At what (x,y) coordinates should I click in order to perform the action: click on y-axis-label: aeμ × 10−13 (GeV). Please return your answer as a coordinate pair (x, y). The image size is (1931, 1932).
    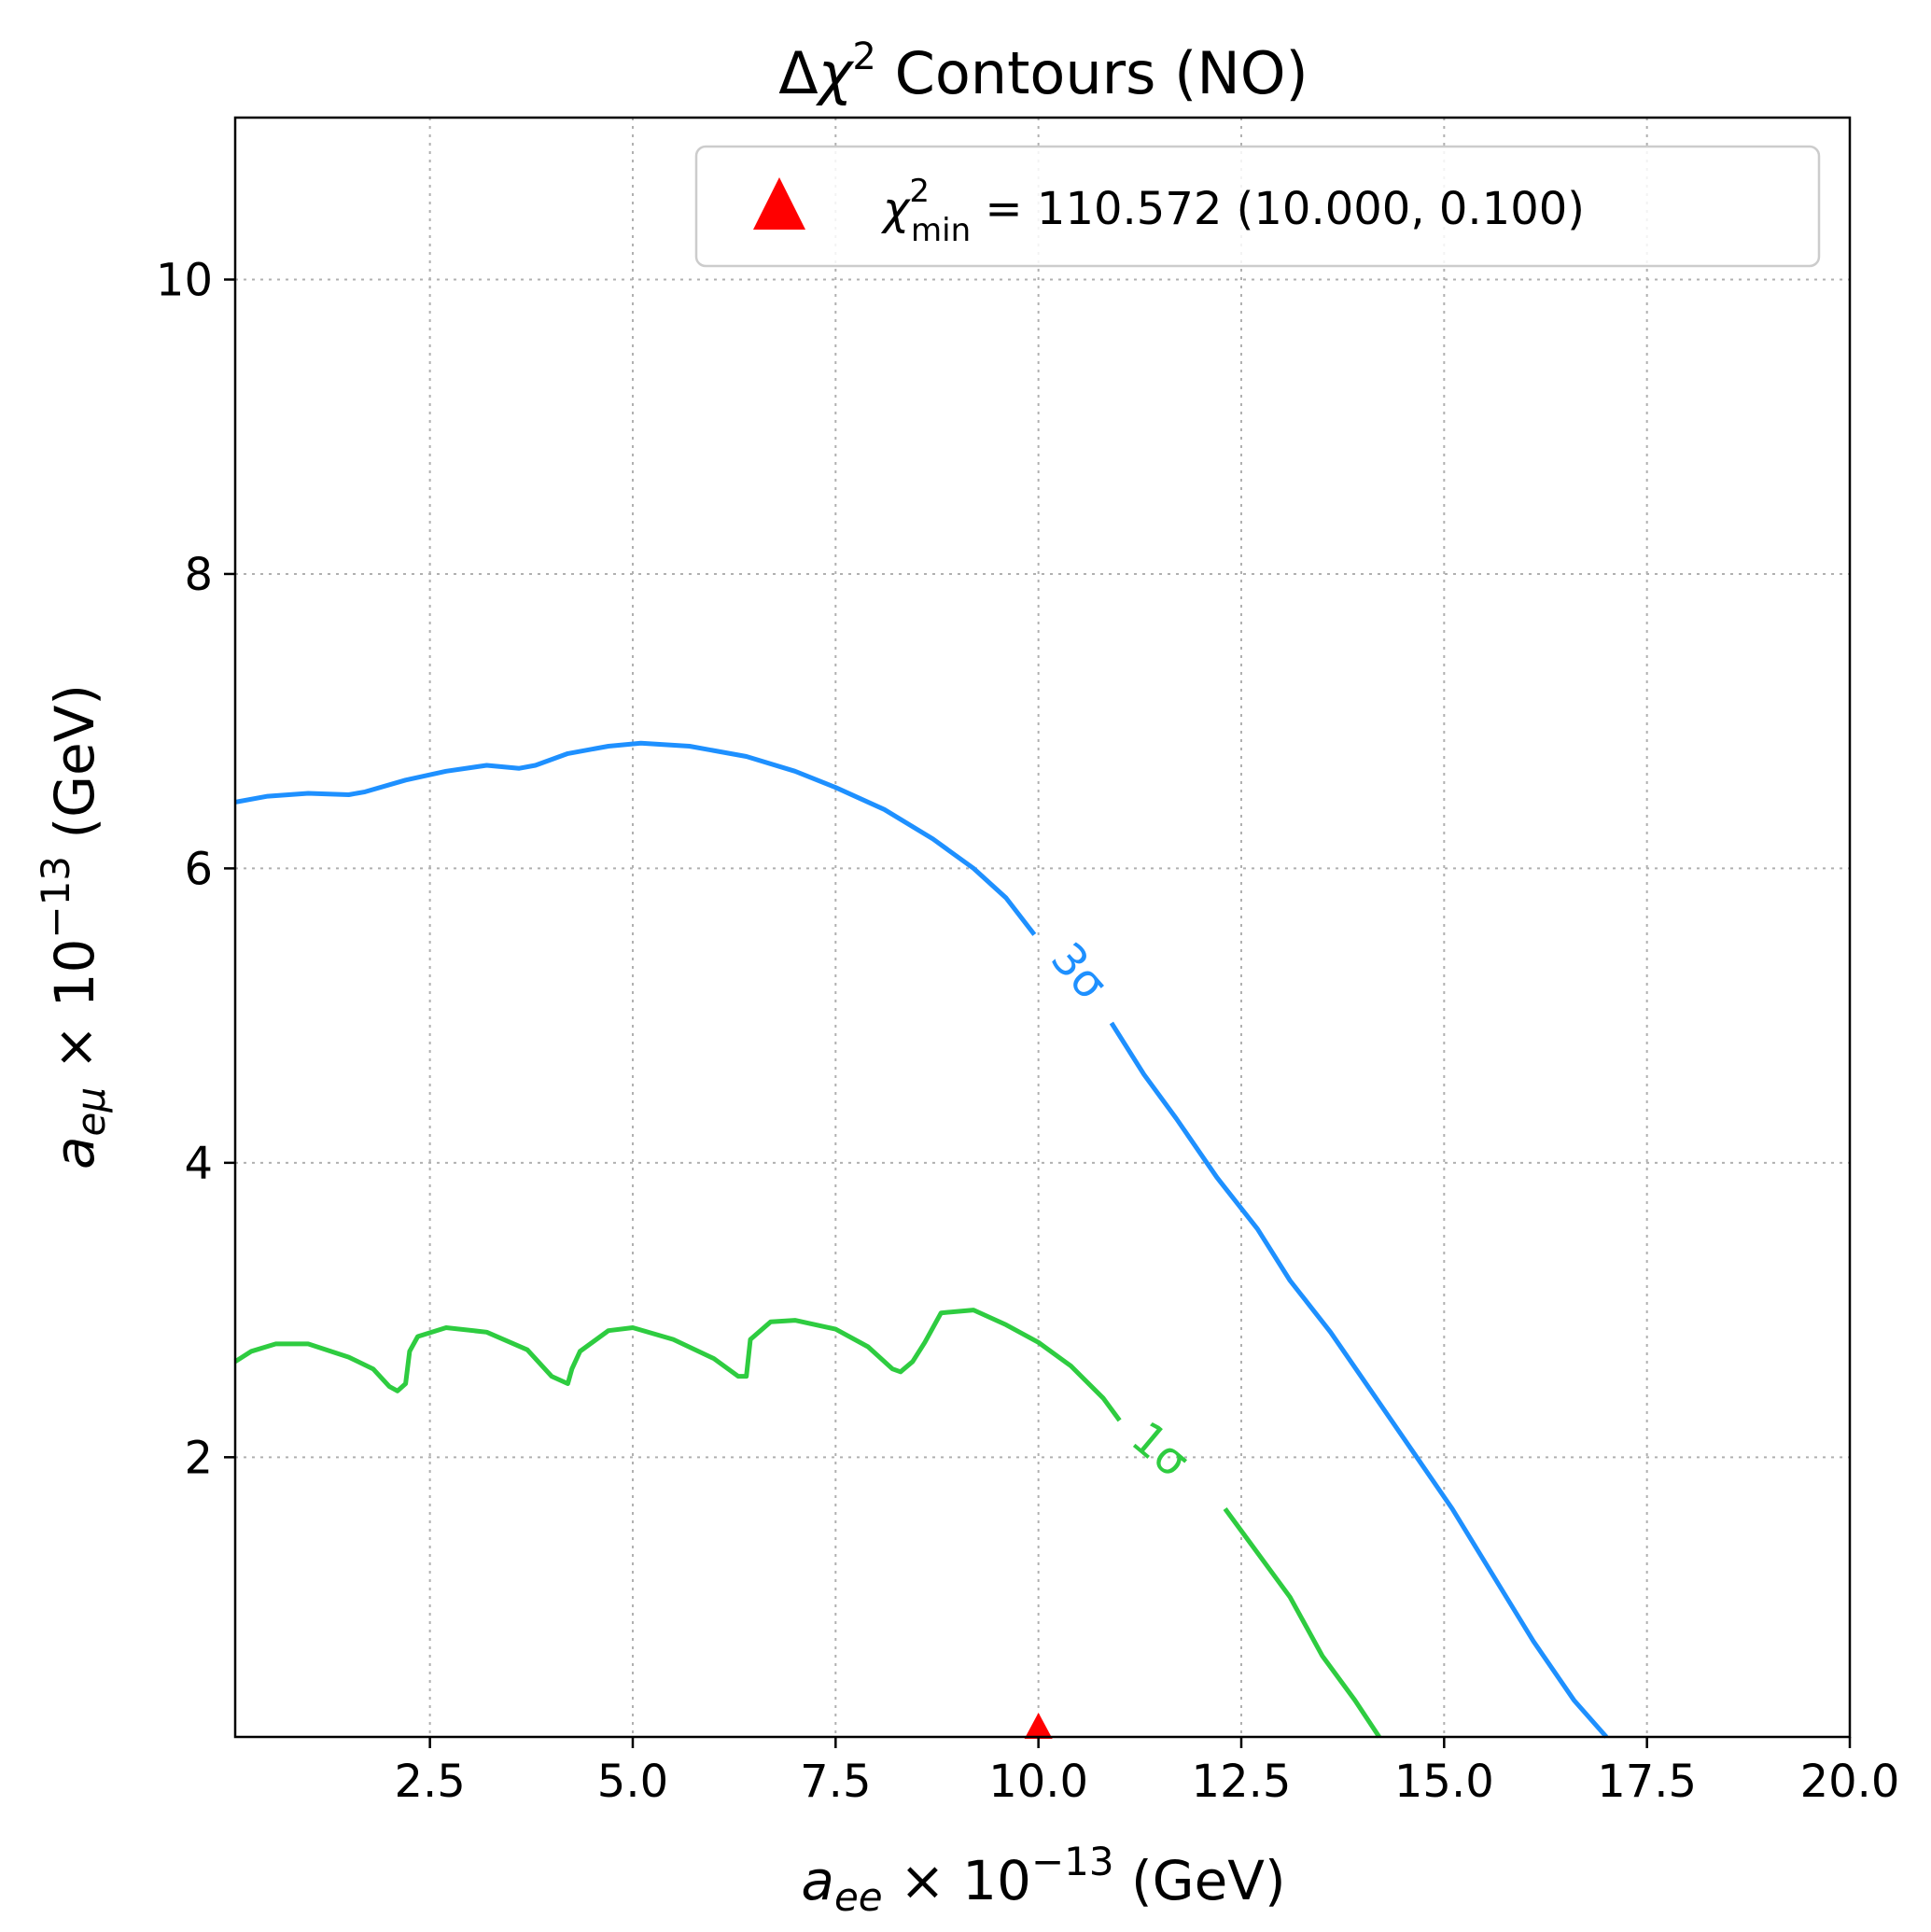
    Looking at the image, I should click on (73, 926).